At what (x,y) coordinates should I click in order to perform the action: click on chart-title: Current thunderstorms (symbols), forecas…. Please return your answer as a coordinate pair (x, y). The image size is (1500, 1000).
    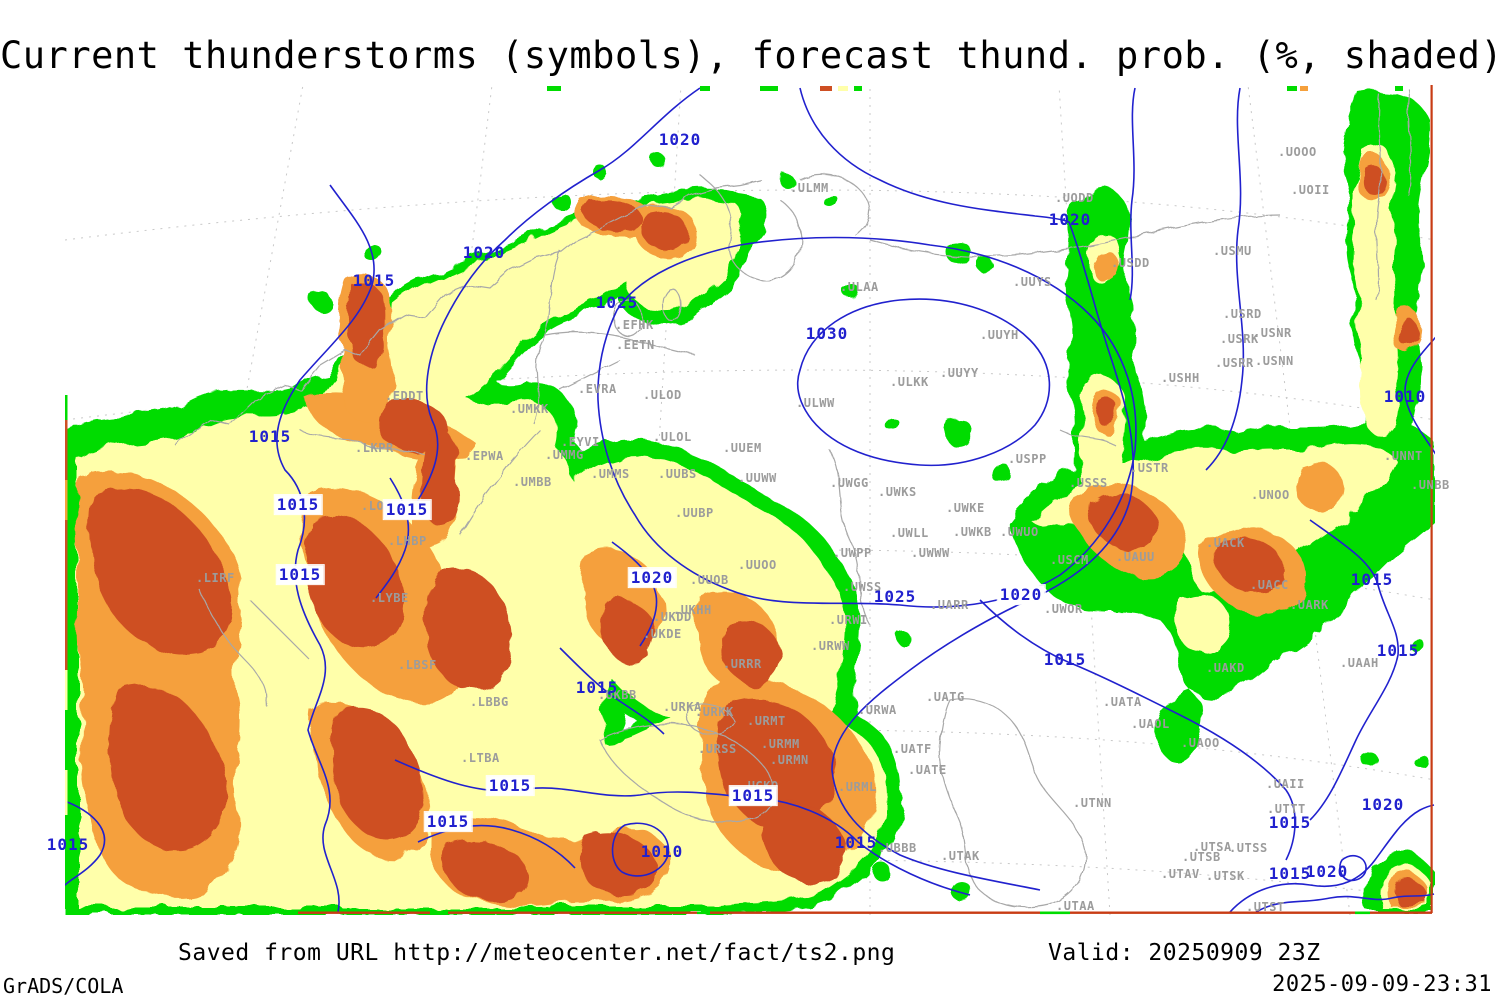
    Looking at the image, I should click on (750, 55).